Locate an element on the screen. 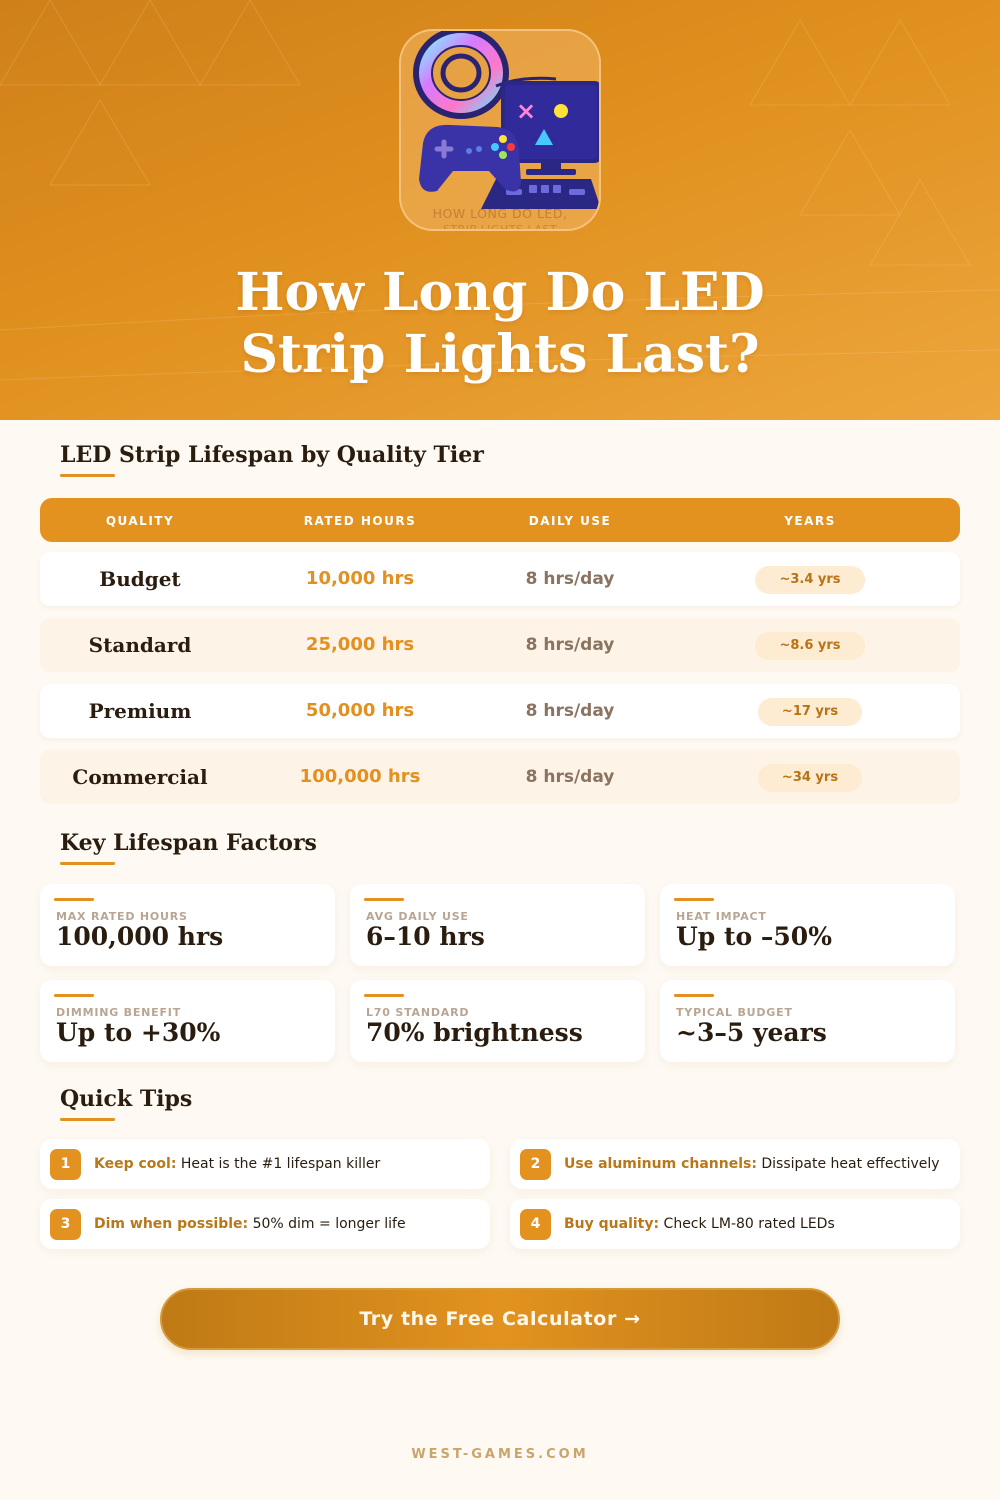 This screenshot has height=1500, width=1000. factor-card-avg-daily-use: AVG DAILY USE 6–10 hrs is located at coordinates (497, 925).